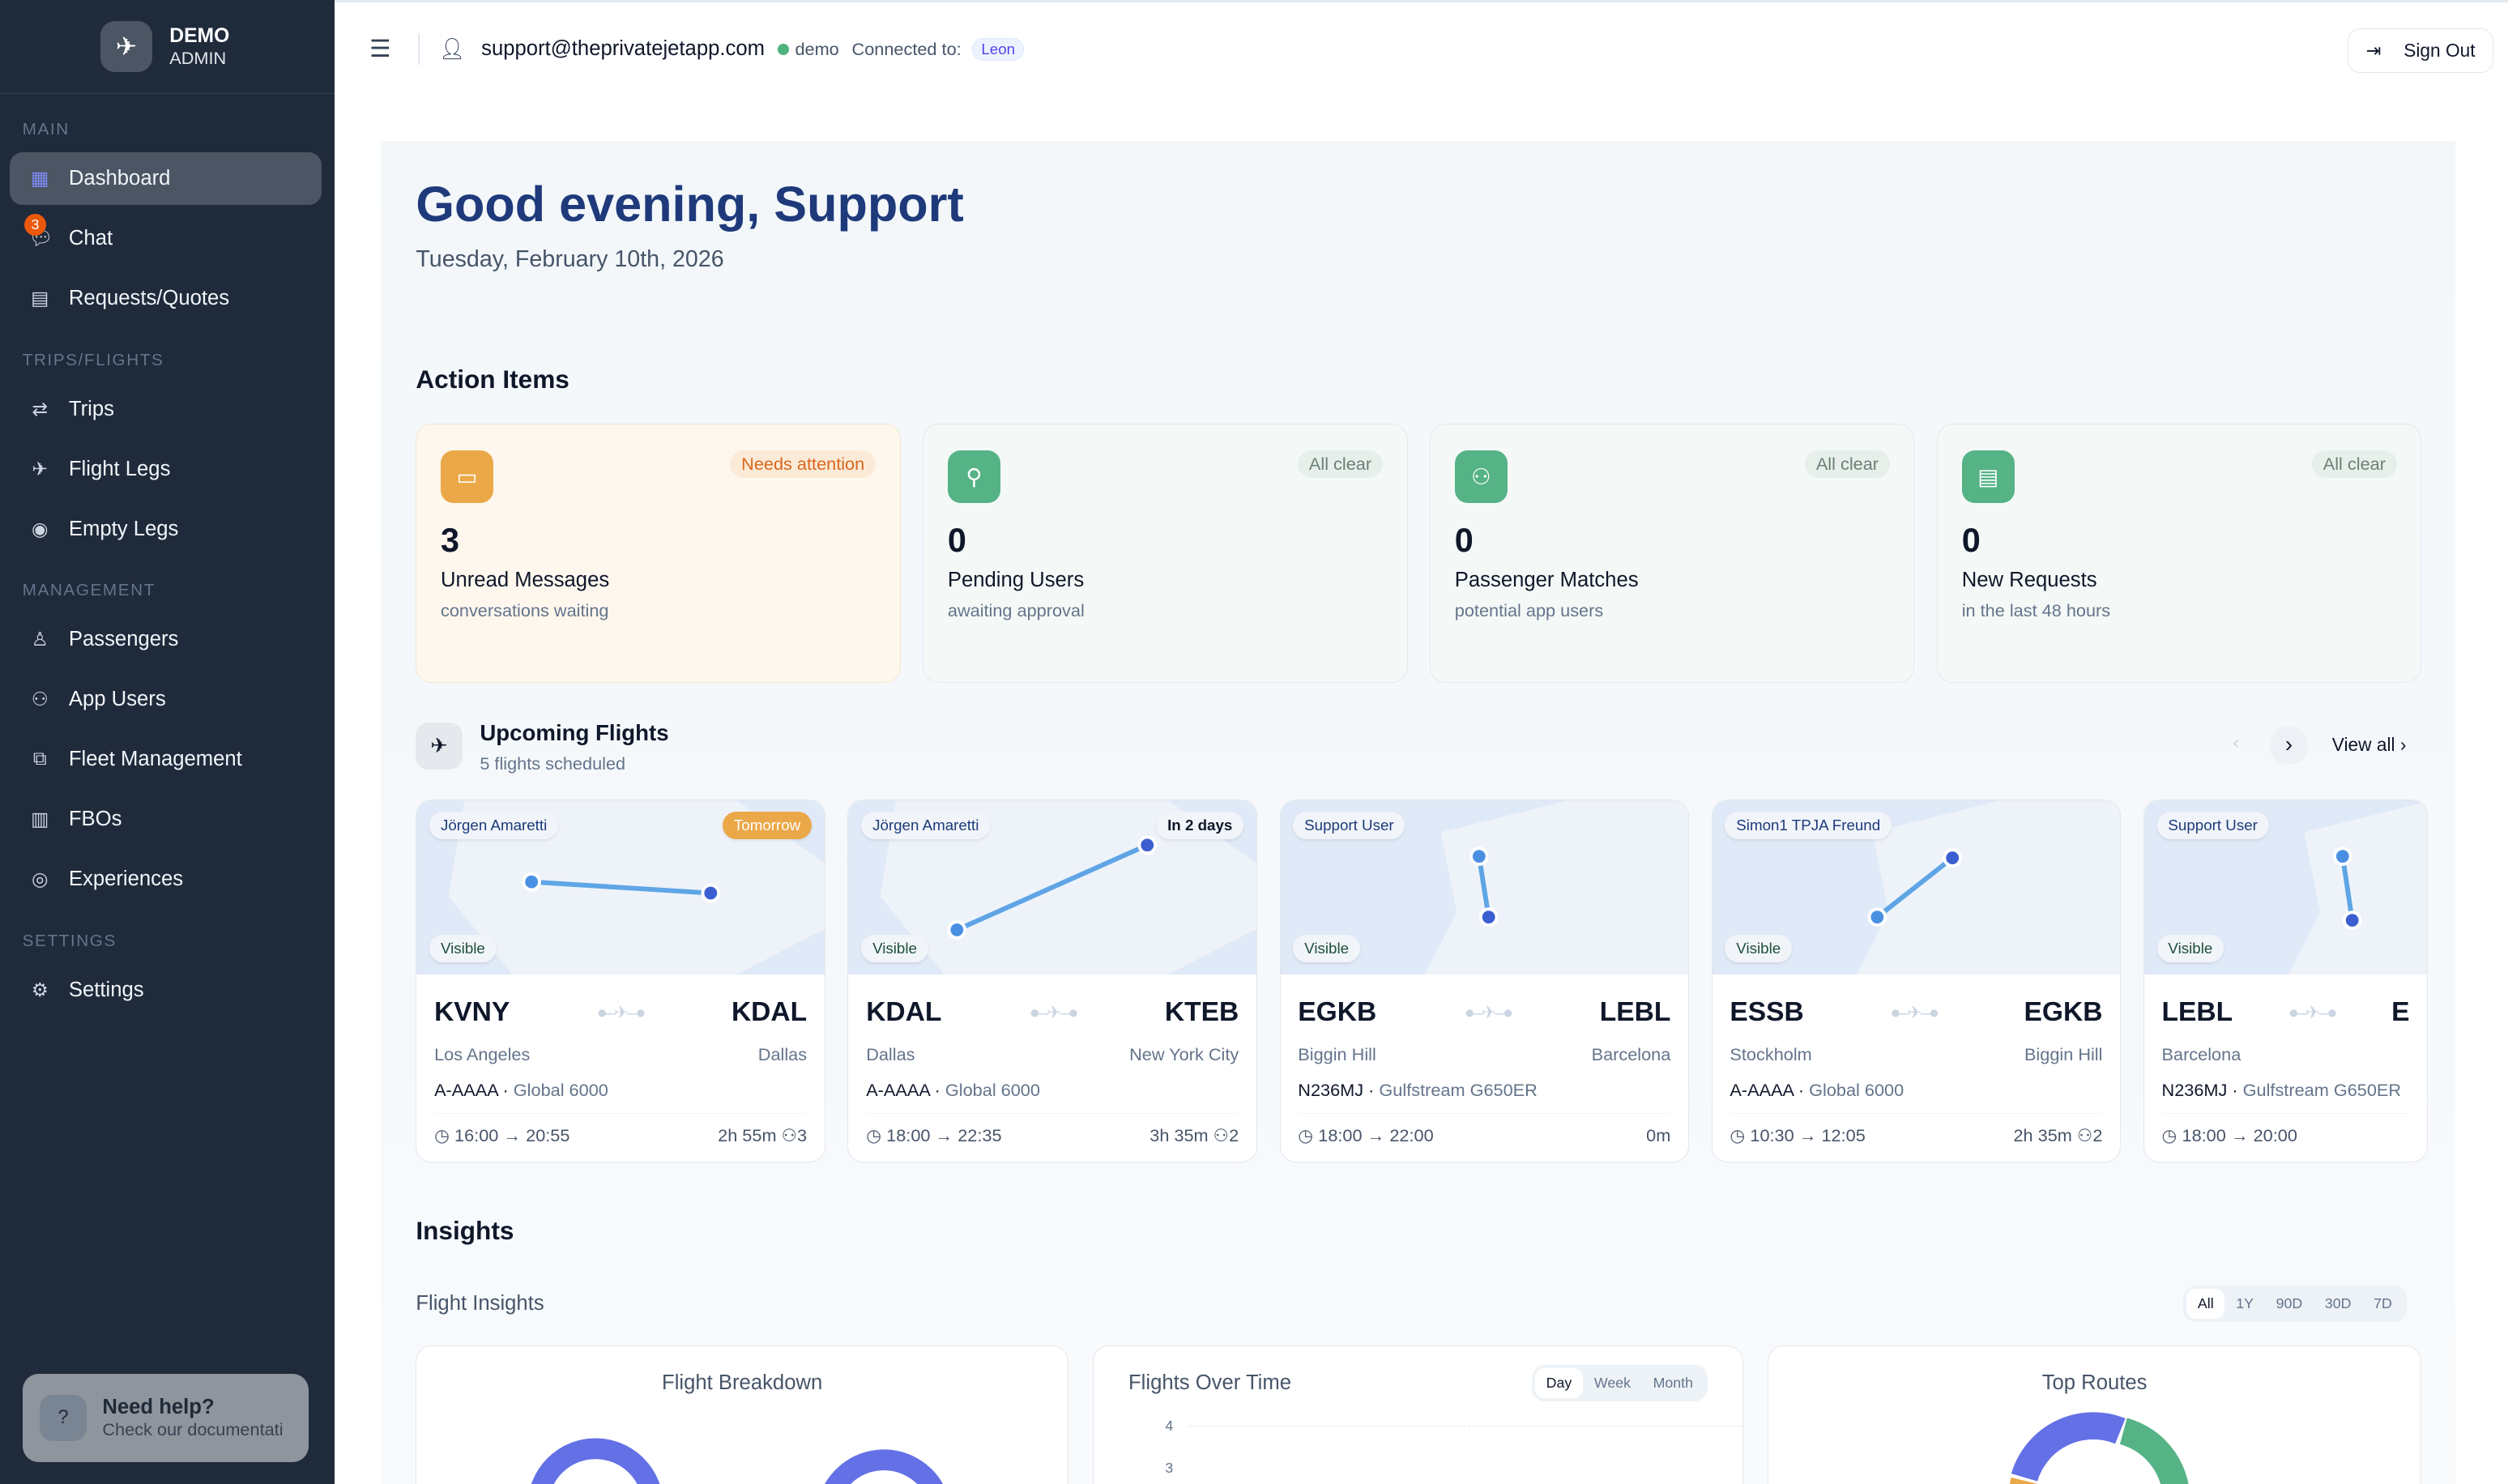 The width and height of the screenshot is (2508, 1484). I want to click on visibility-tag: Visible, so click(895, 948).